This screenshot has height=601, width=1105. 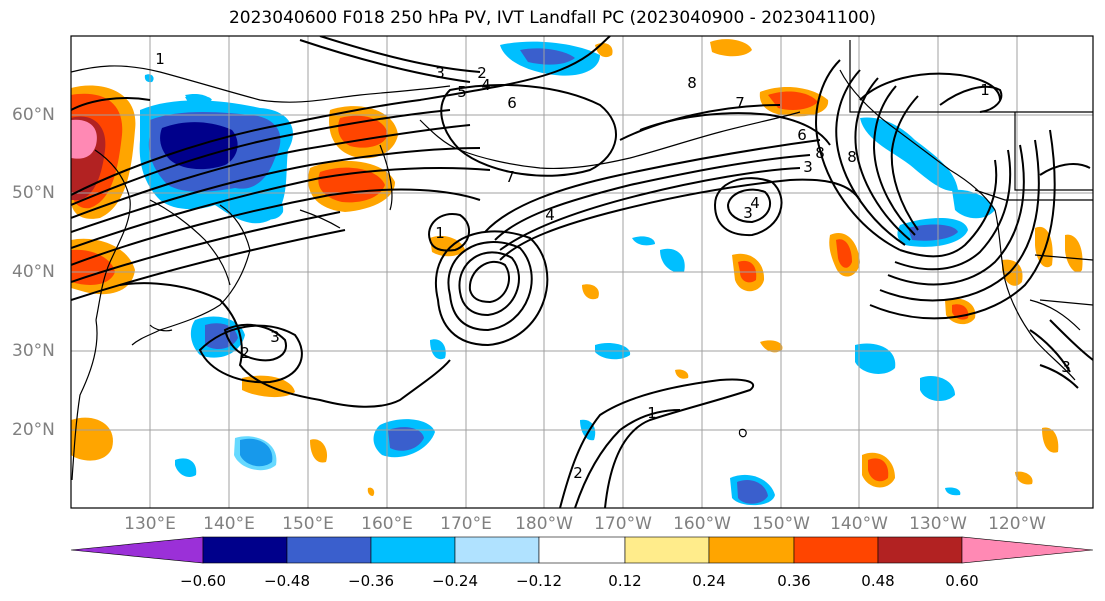 I want to click on lon-tick-label: 130°W, so click(x=938, y=524).